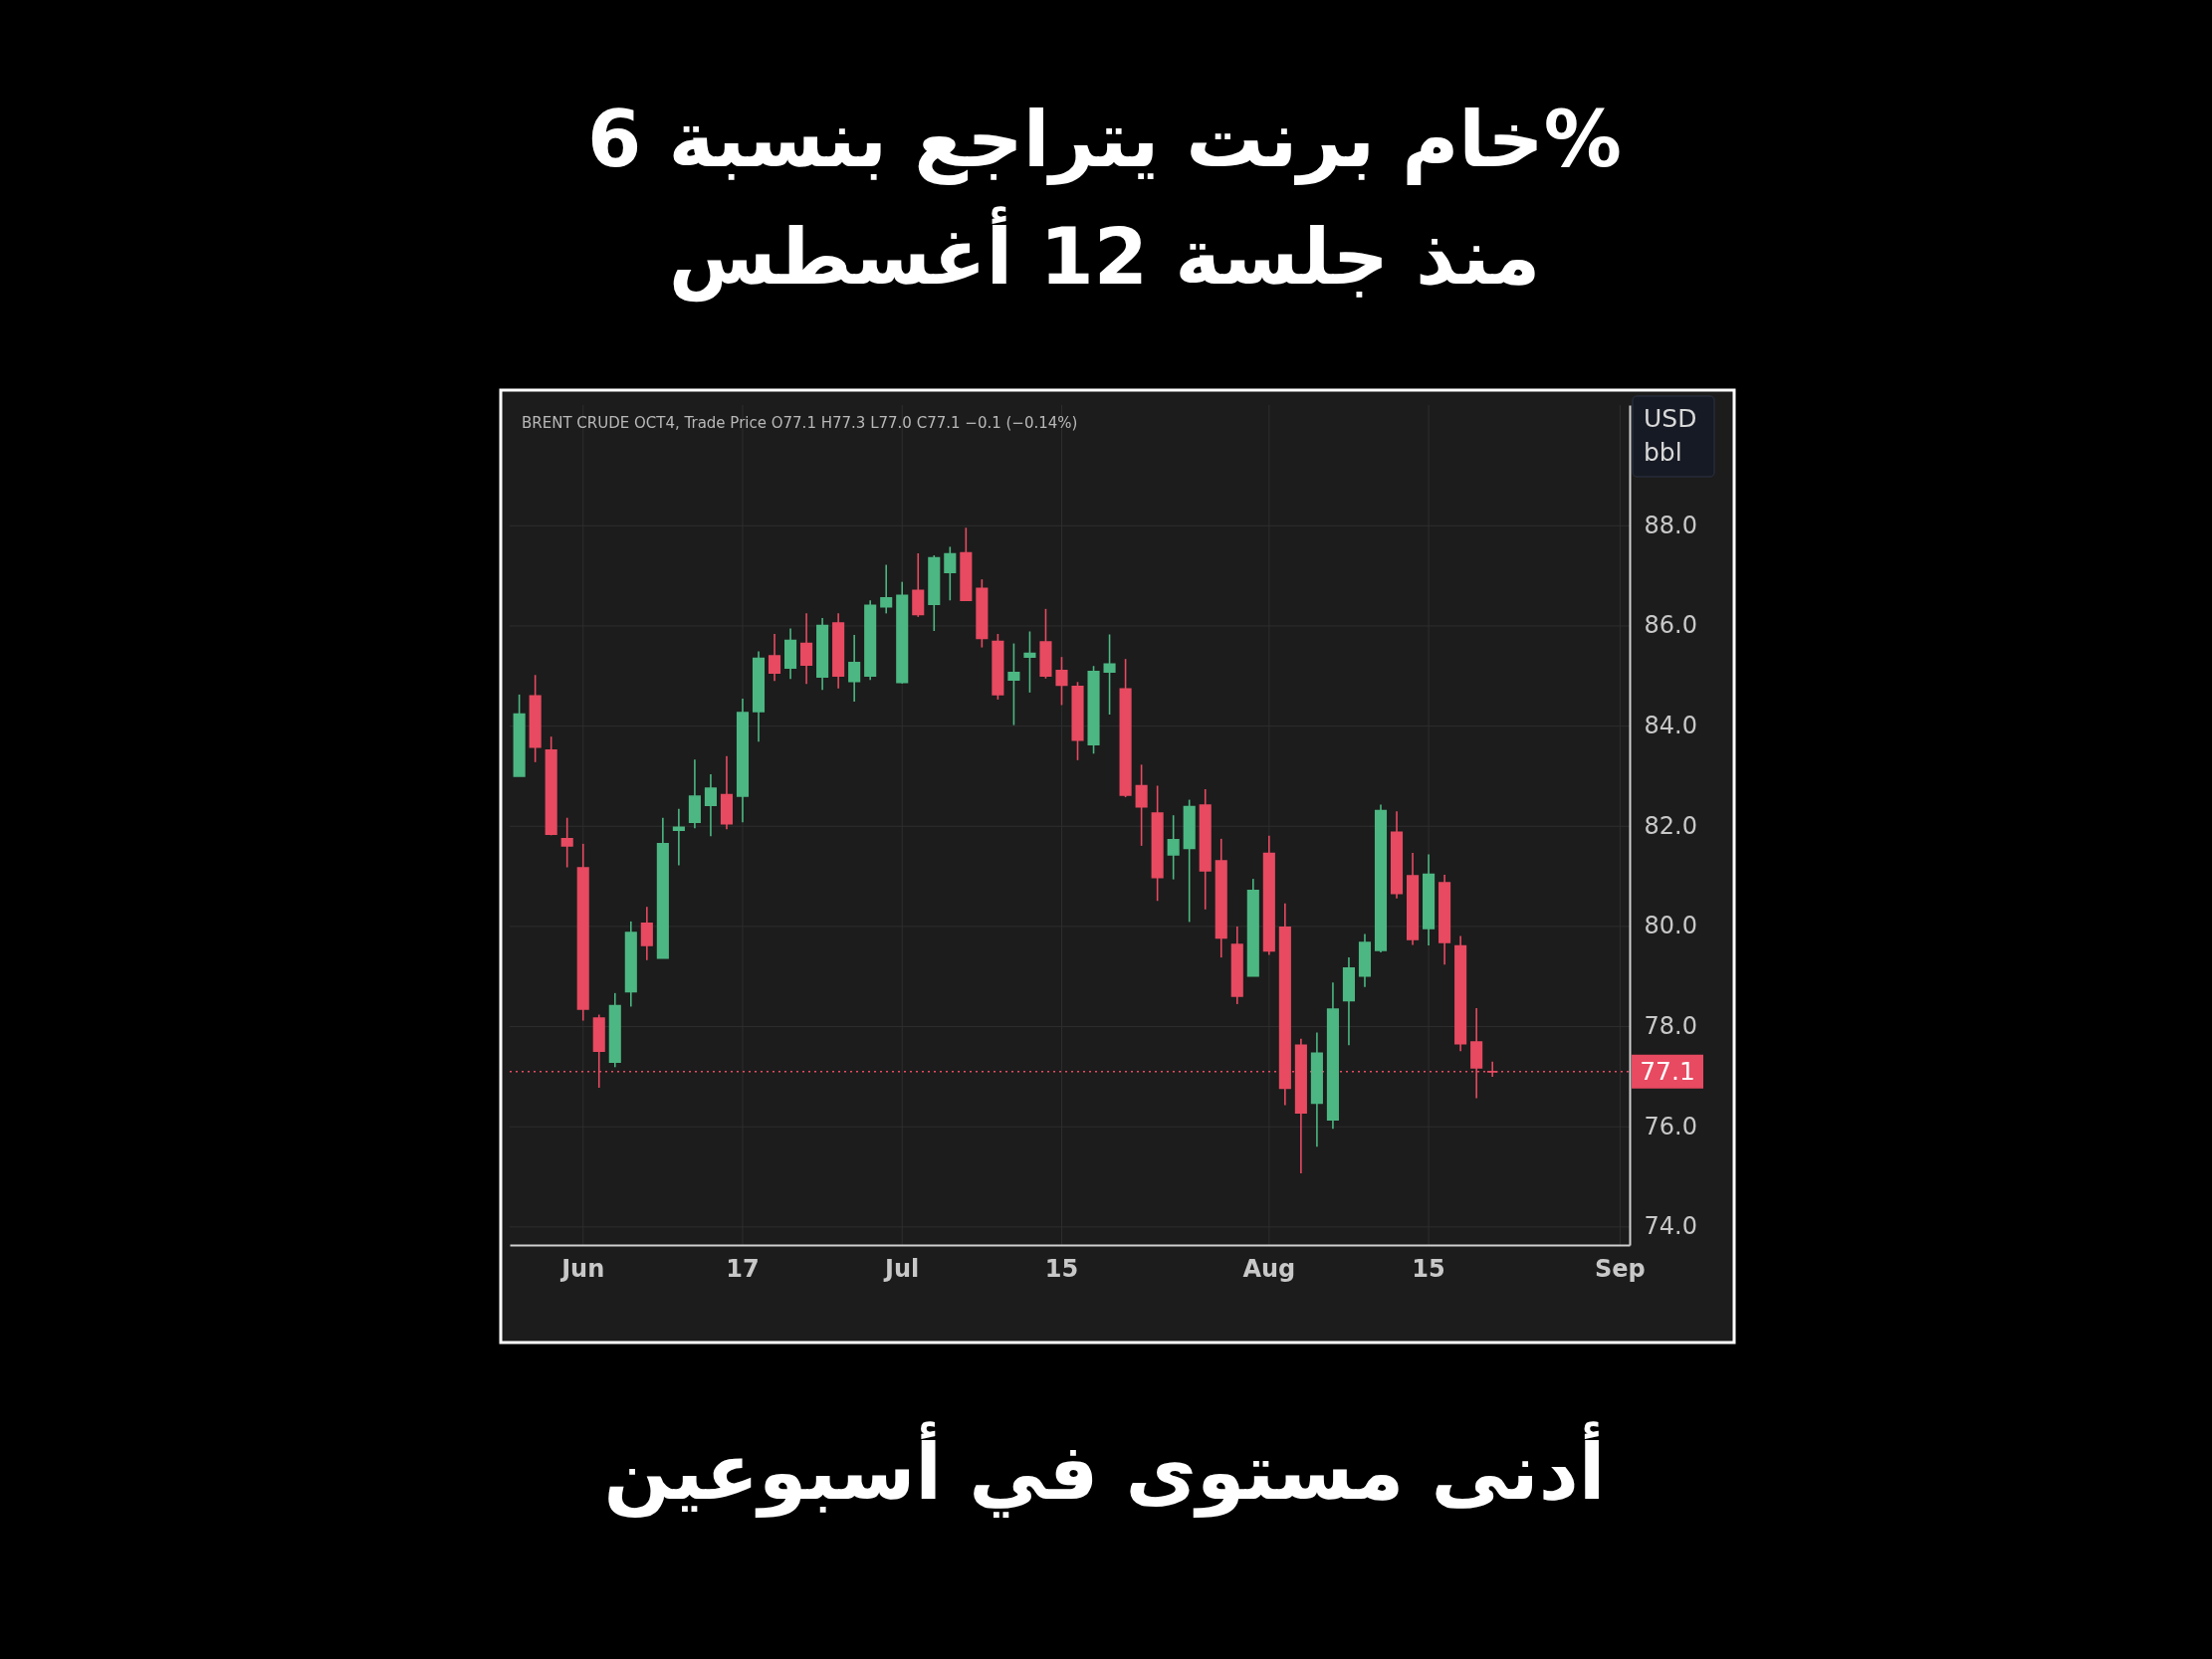 This screenshot has width=2212, height=1659. I want to click on y-tick-label: 74.0, so click(1670, 1226).